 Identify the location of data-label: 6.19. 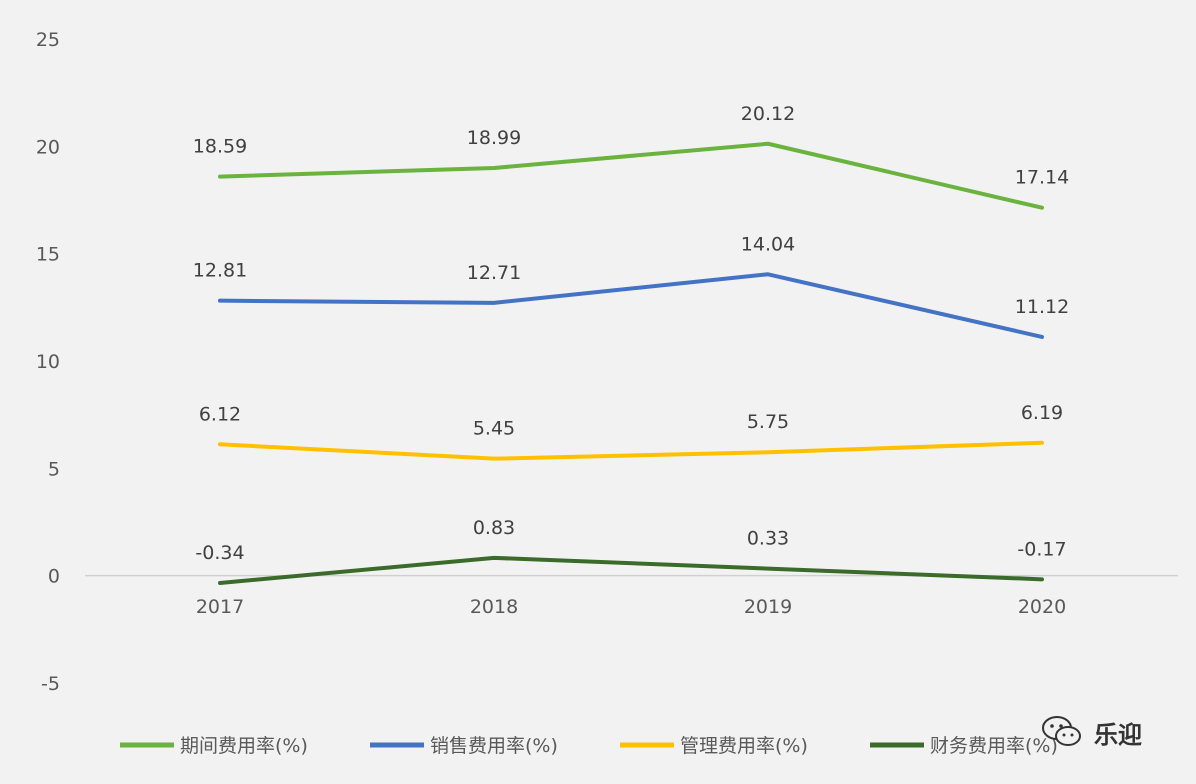
(1042, 413).